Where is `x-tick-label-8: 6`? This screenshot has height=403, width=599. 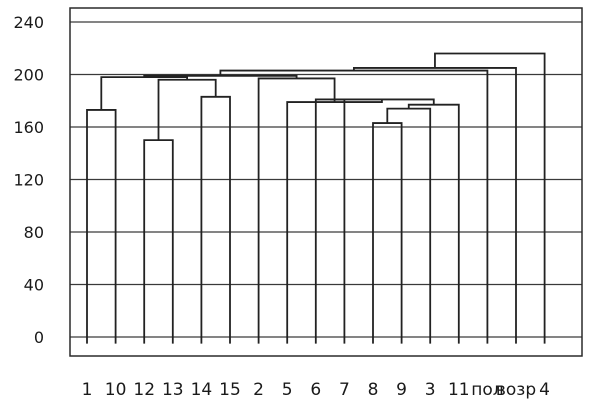
x-tick-label-8: 6 is located at coordinates (315, 390).